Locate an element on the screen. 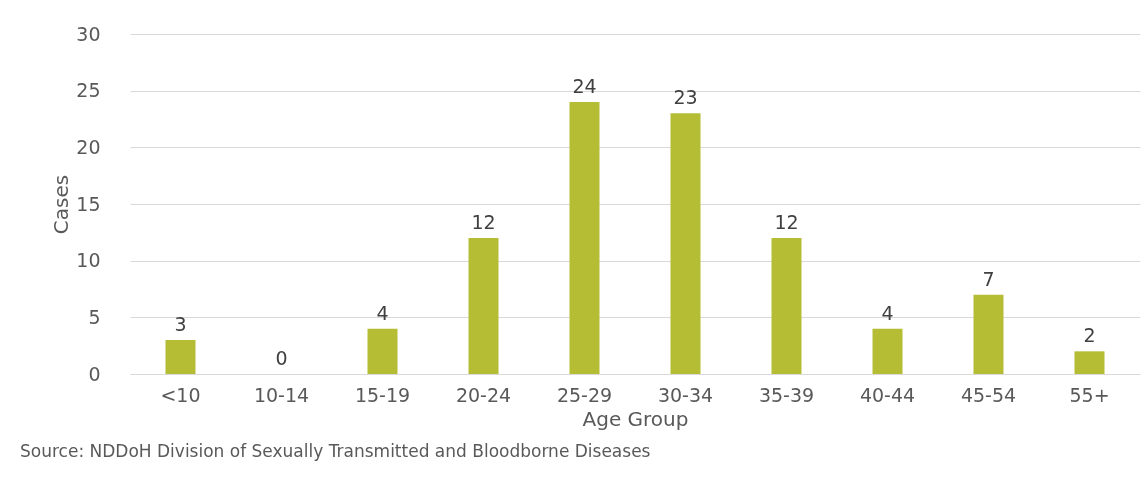 The width and height of the screenshot is (1145, 499). y-tick-label: 10 is located at coordinates (88, 260).